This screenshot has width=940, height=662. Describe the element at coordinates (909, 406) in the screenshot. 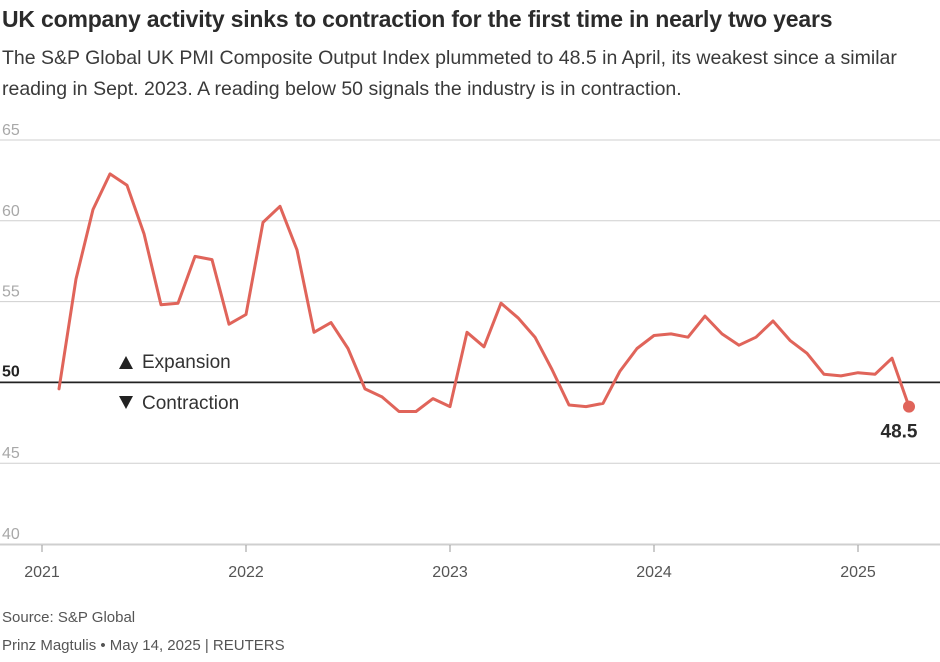

I see `last-point-marker` at that location.